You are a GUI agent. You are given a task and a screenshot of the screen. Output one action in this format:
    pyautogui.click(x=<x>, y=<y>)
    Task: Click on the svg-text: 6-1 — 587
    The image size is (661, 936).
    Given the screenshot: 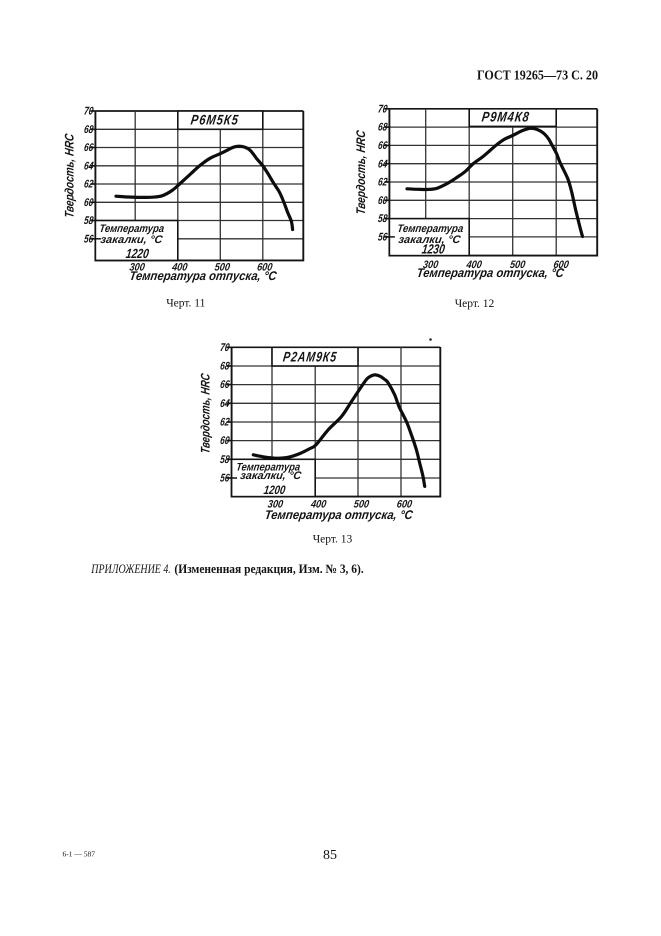 What is the action you would take?
    pyautogui.click(x=79, y=854)
    